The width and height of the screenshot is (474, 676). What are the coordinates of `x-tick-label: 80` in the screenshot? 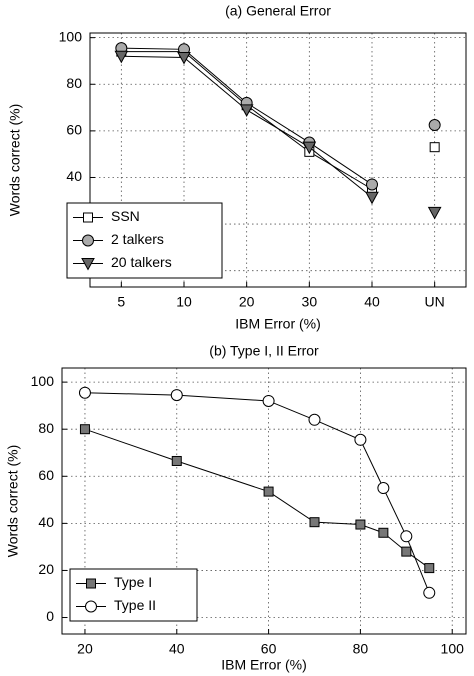 It's located at (361, 649).